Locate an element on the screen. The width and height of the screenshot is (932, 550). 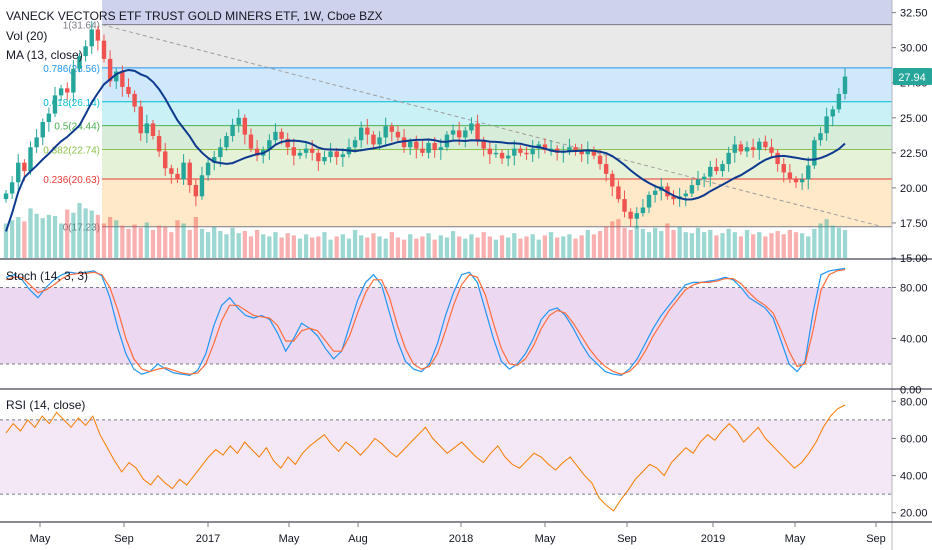
rsi-tick-label: 60.00 is located at coordinates (914, 439).